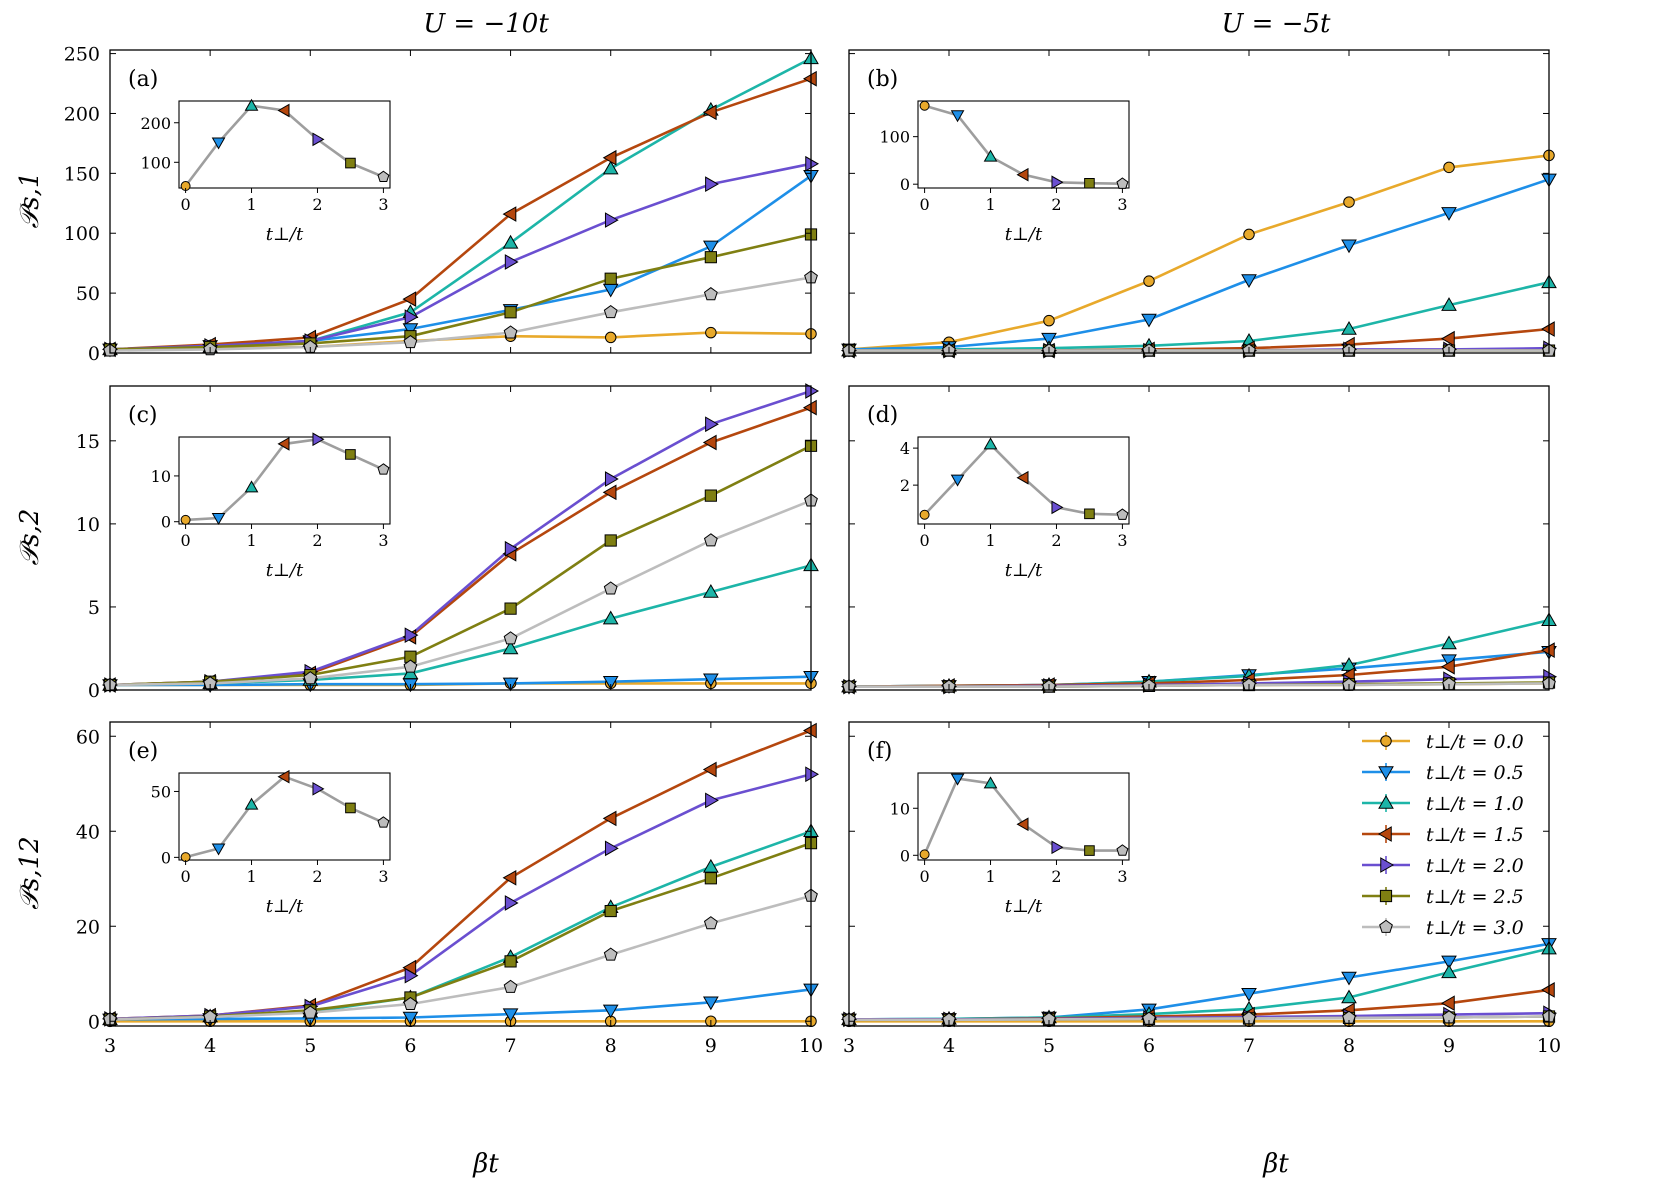  I want to click on column-title-left: U = −10t, so click(486, 24).